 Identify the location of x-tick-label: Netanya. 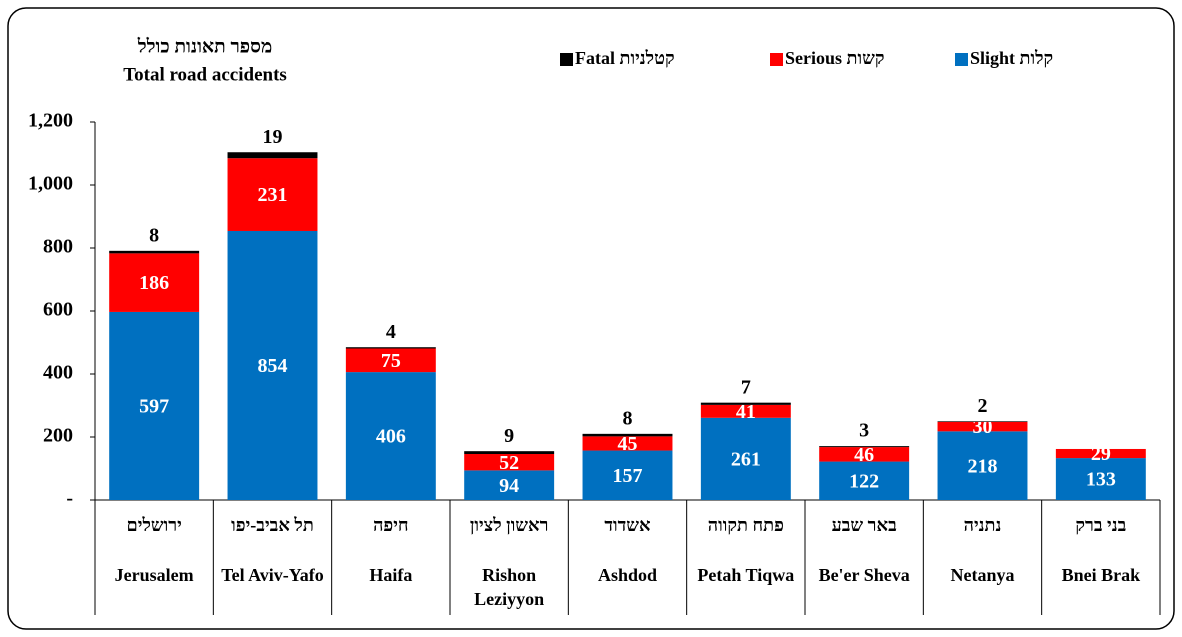
(982, 575).